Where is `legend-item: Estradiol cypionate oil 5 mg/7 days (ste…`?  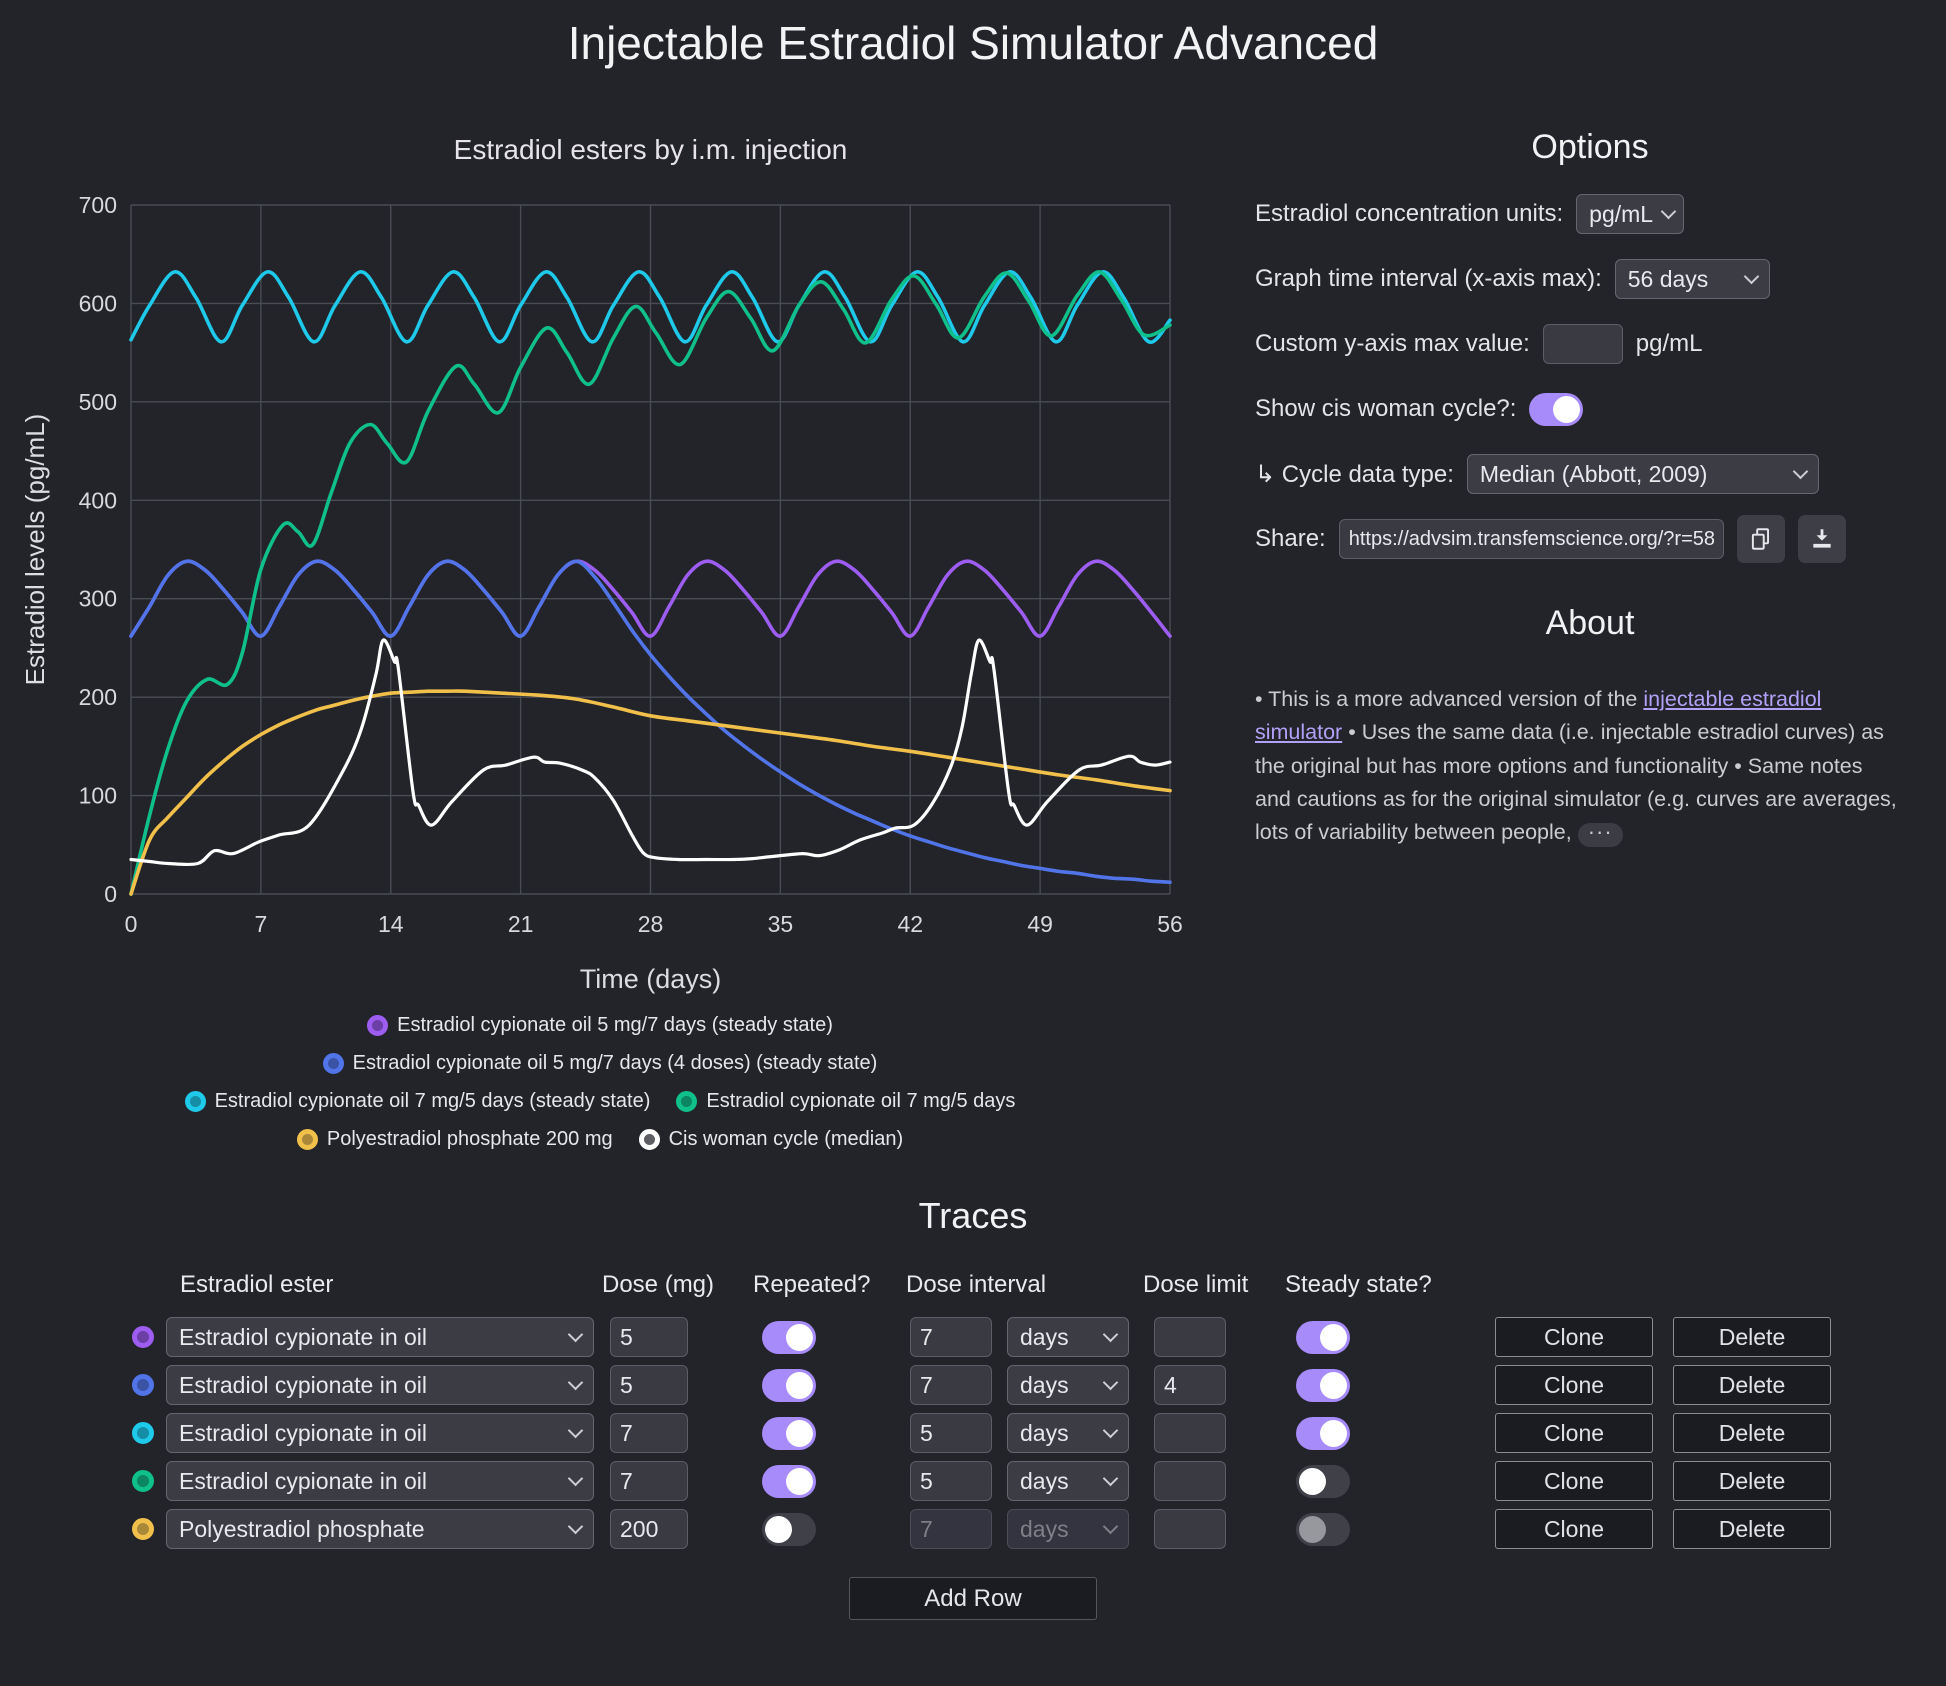
legend-item: Estradiol cypionate oil 5 mg/7 days (ste… is located at coordinates (600, 1025).